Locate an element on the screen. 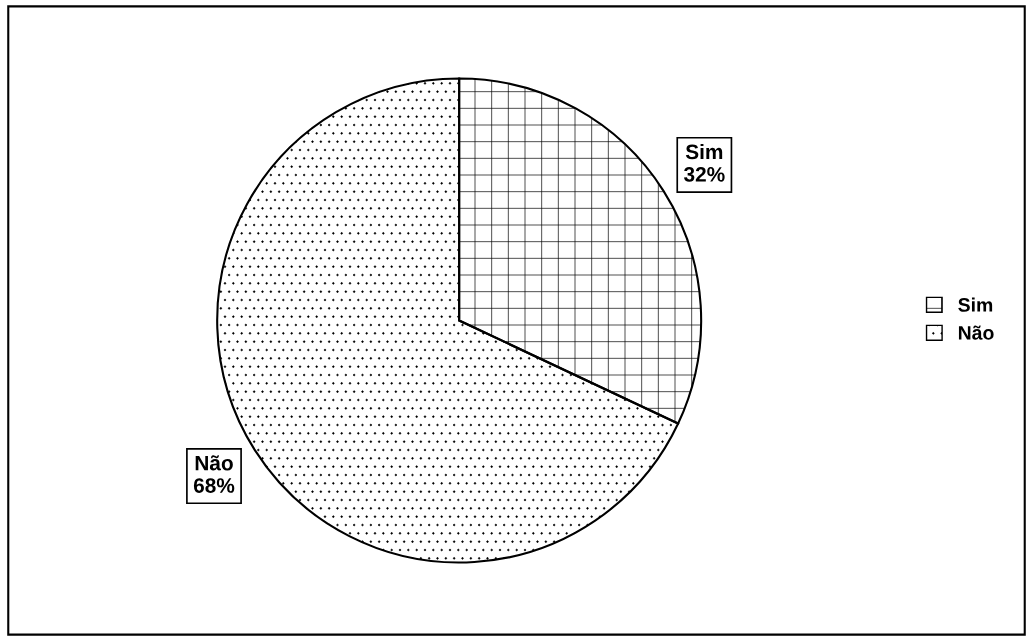  slice-label: Sim is located at coordinates (704, 151).